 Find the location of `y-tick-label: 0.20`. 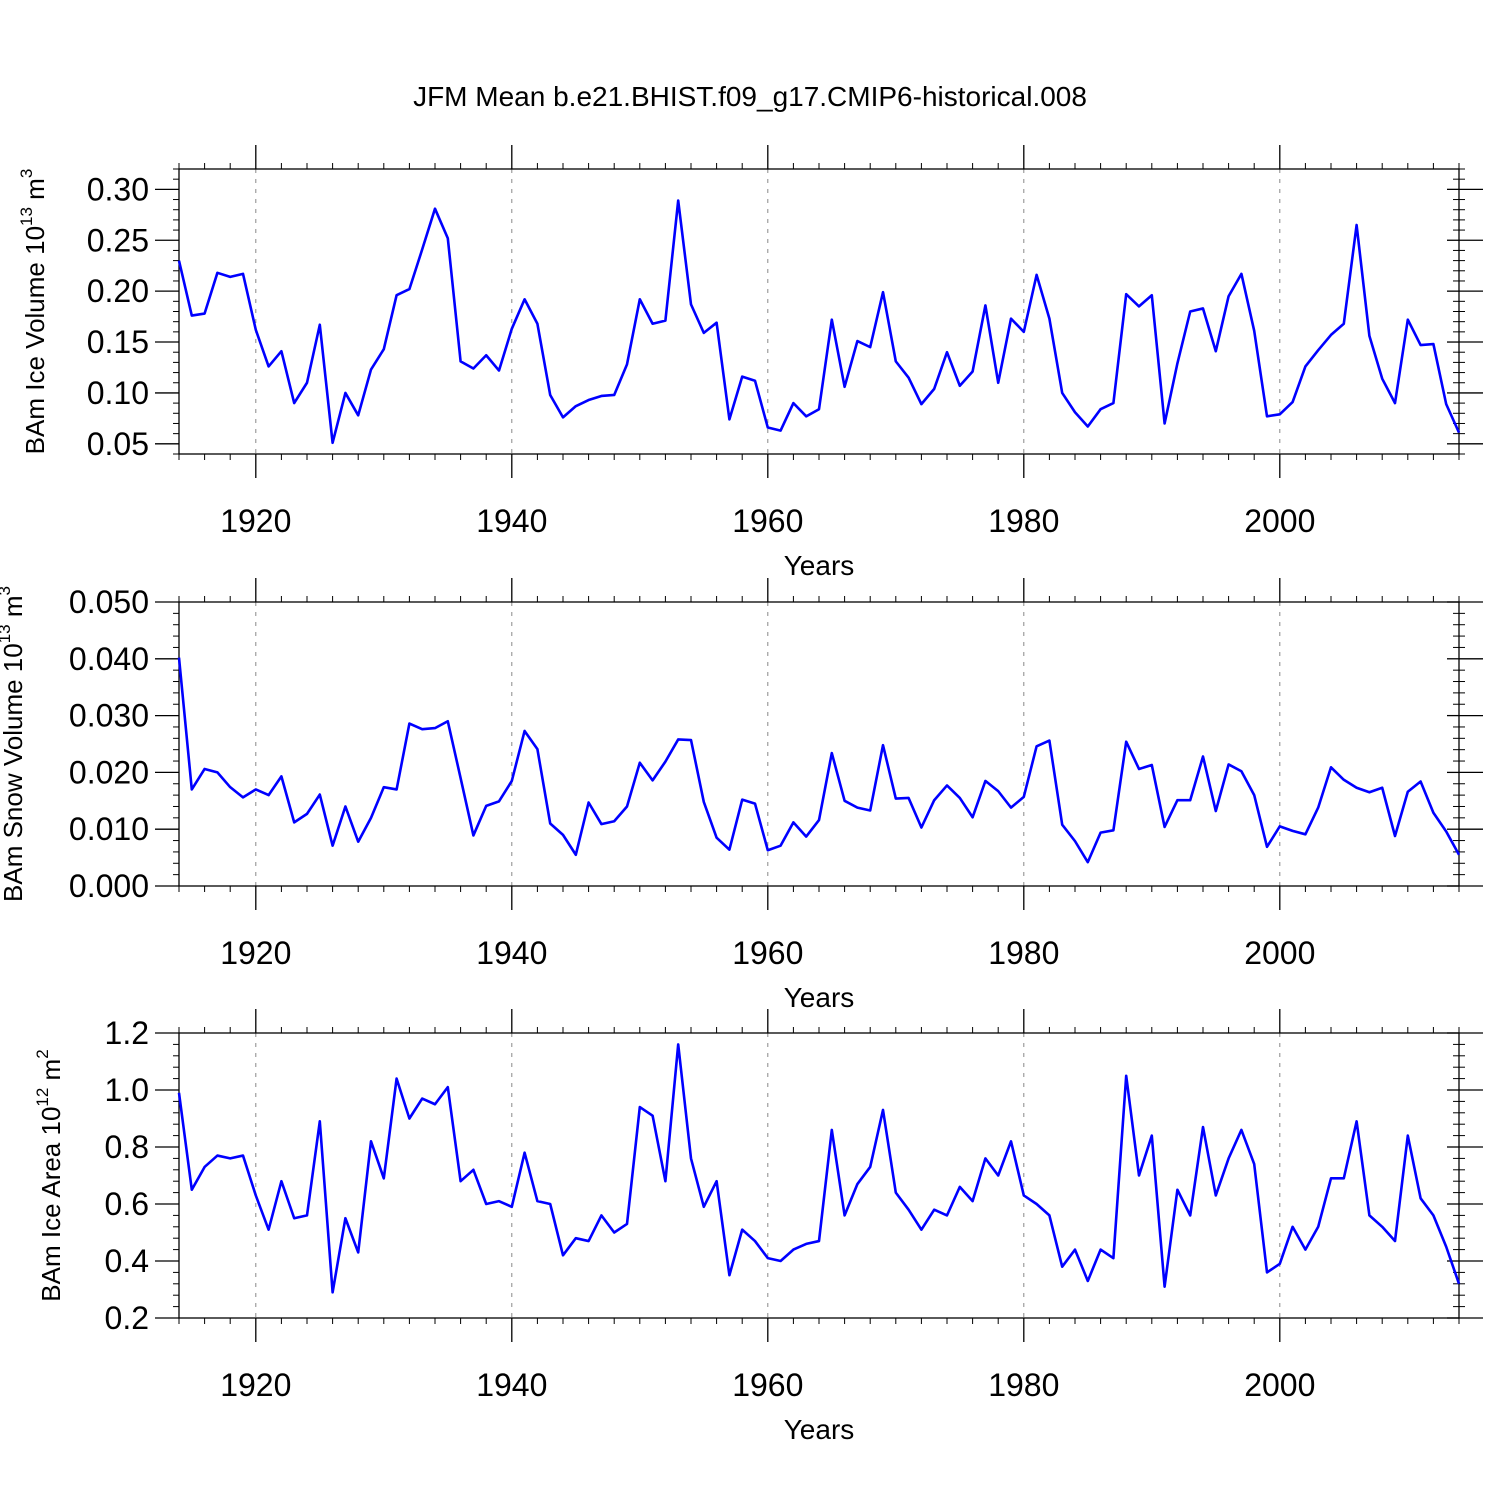

y-tick-label: 0.20 is located at coordinates (118, 291).